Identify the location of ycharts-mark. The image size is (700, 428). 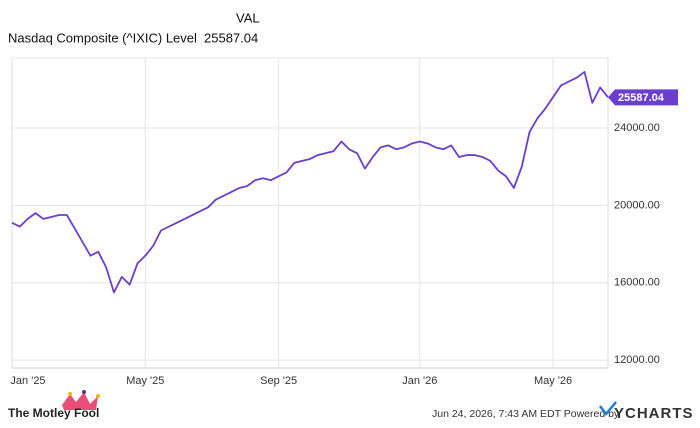
(608, 409).